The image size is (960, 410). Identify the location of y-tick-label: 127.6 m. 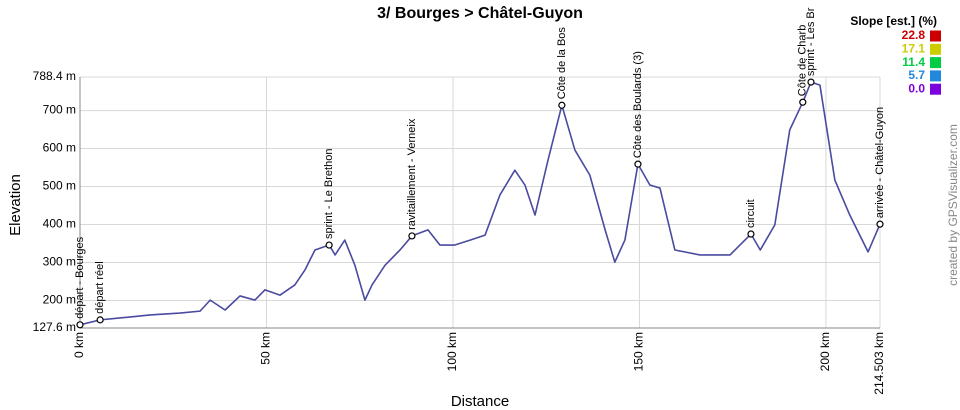
(54, 327).